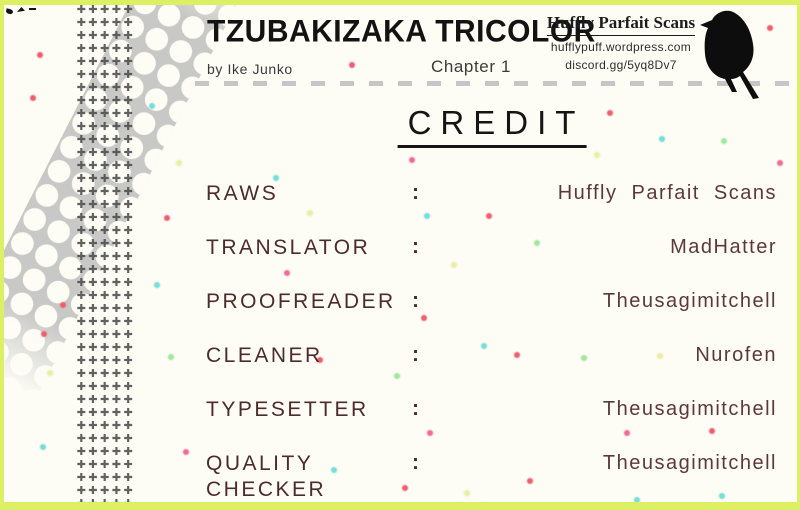 The image size is (800, 510). What do you see at coordinates (242, 193) in the screenshot?
I see `credit-role-label: RAWS` at bounding box center [242, 193].